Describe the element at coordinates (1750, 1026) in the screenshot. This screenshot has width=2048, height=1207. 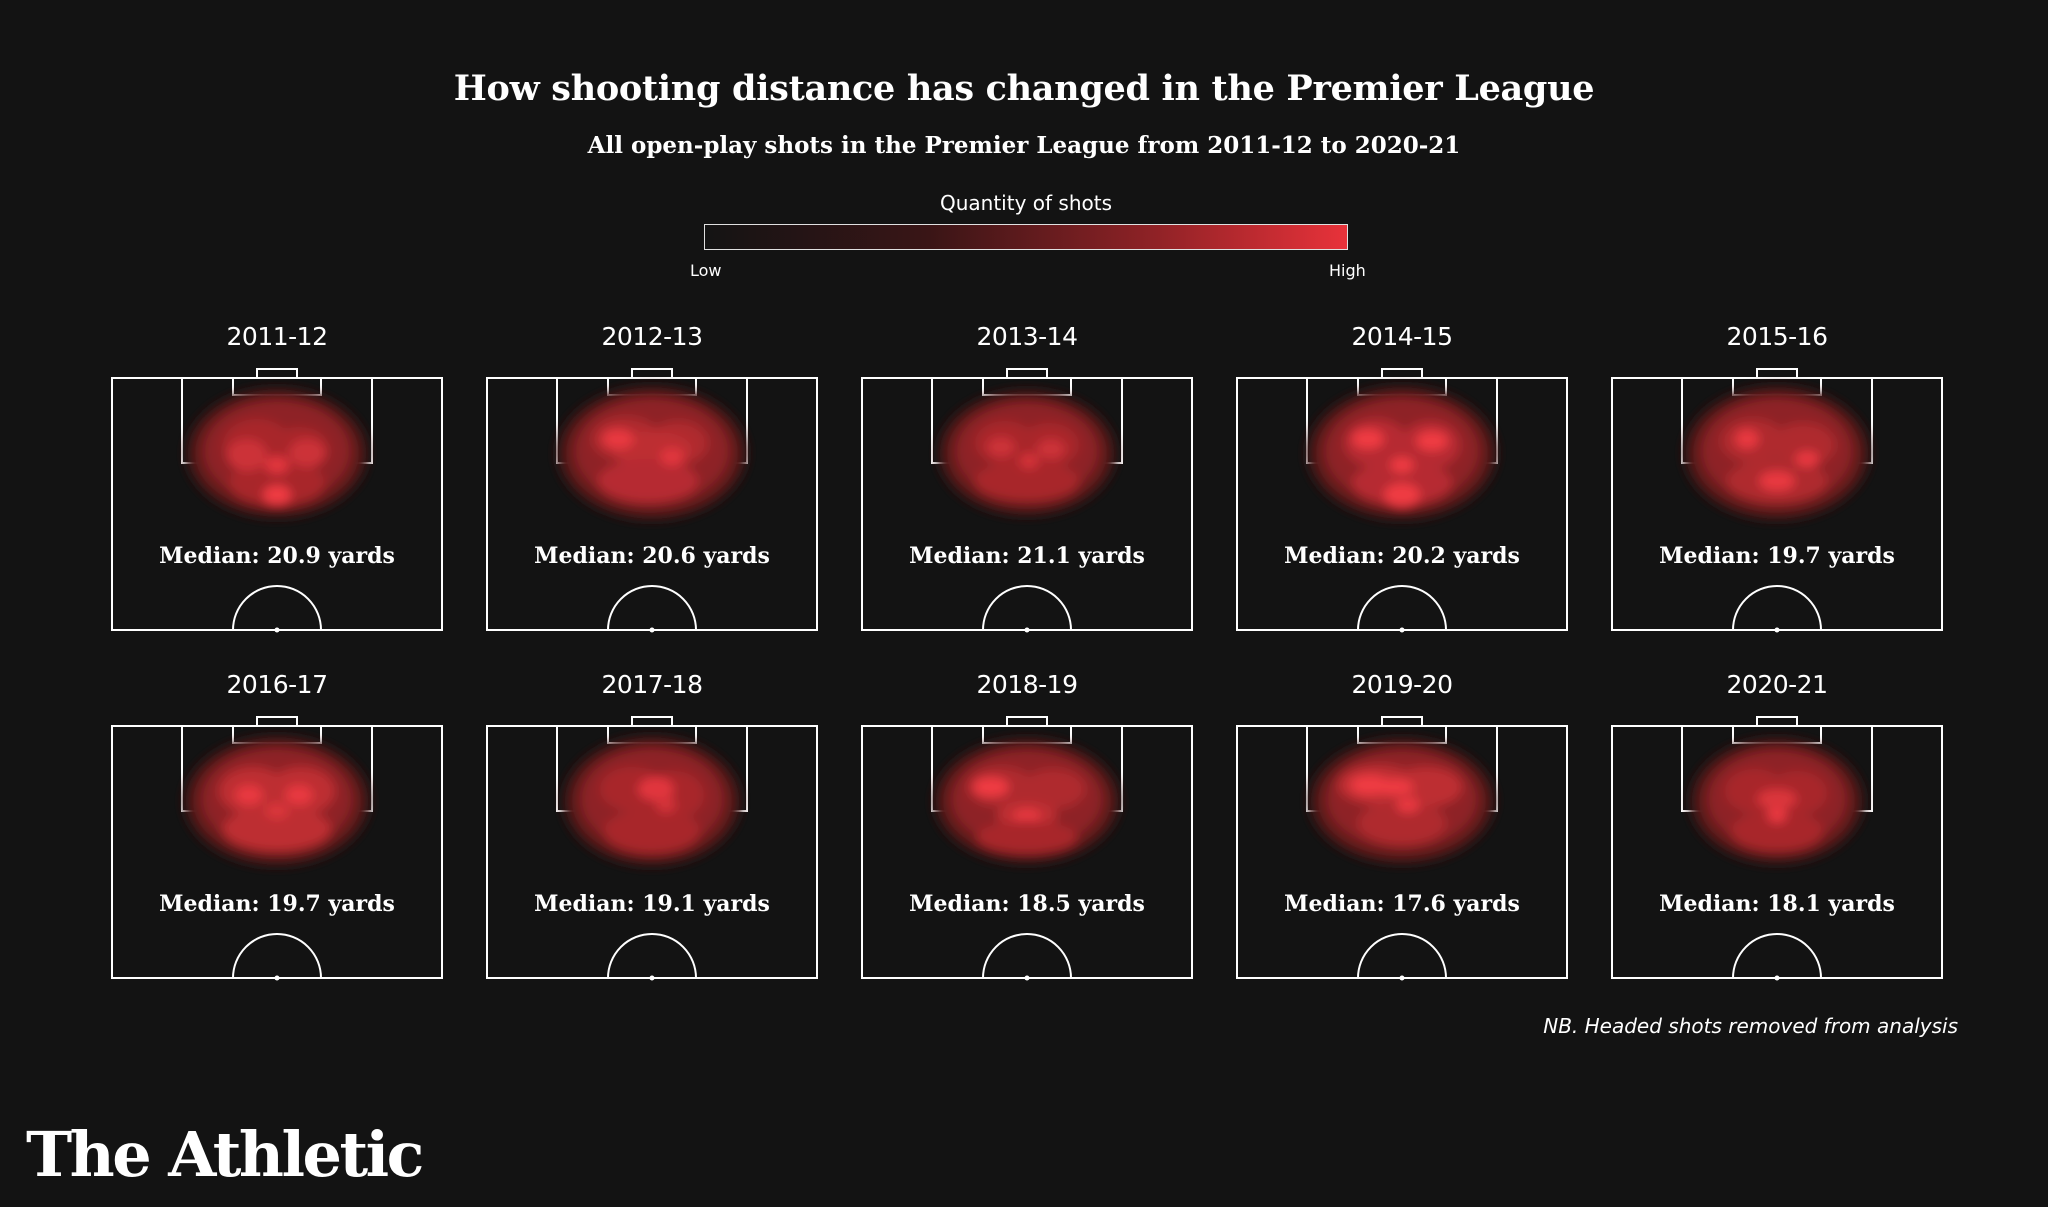
I see `footnote: NB. Headed shots removed from analysis` at that location.